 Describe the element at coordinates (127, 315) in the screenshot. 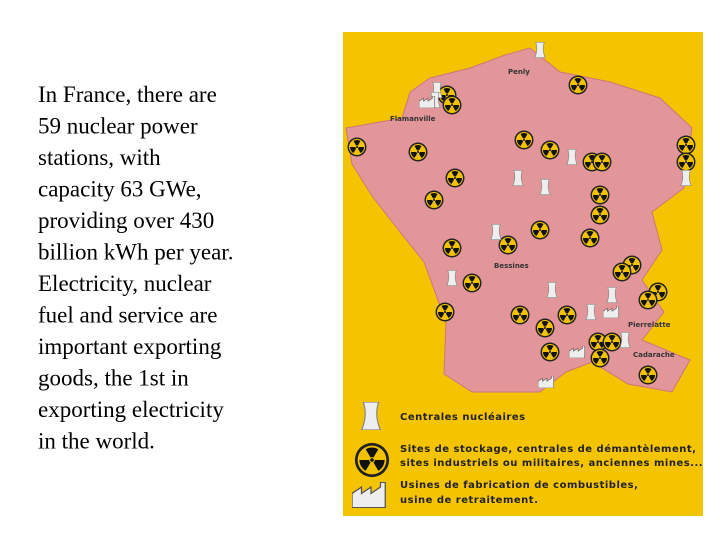

I see `text-line: fuel and service are` at that location.